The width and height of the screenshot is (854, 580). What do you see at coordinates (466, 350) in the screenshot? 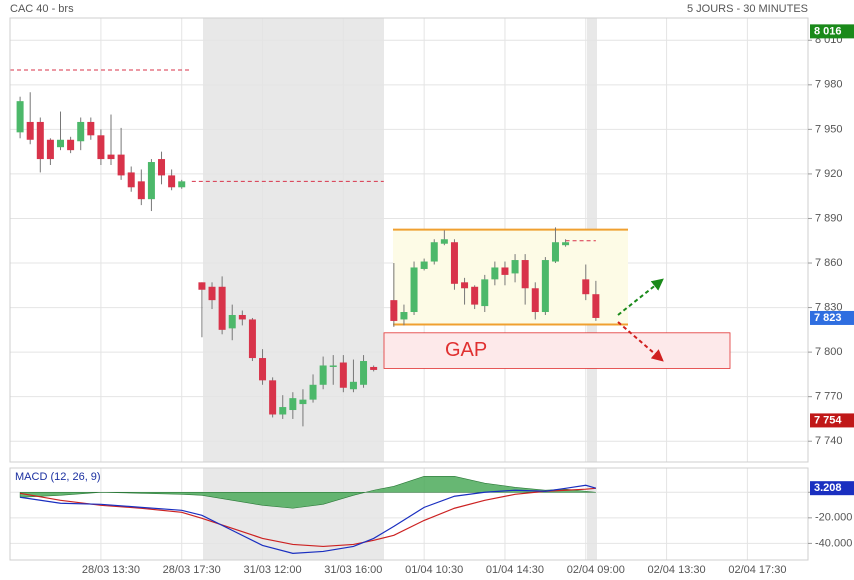
I see `gap-label: GAP` at bounding box center [466, 350].